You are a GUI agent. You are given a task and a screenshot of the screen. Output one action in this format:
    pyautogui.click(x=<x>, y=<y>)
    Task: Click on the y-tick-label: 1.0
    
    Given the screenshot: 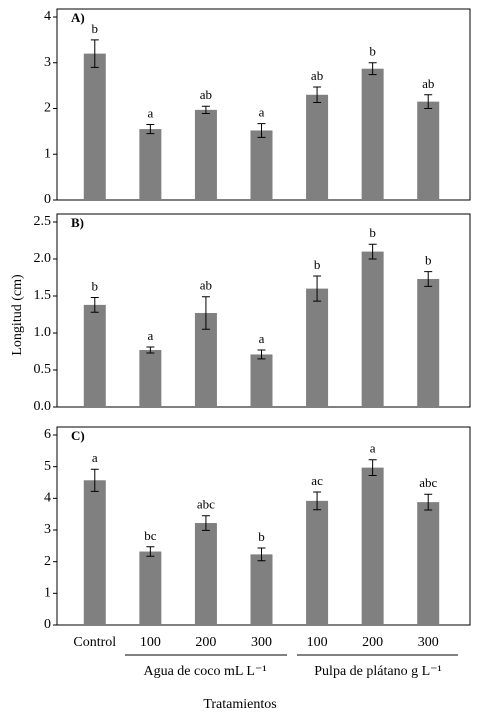 What is the action you would take?
    pyautogui.click(x=43, y=332)
    